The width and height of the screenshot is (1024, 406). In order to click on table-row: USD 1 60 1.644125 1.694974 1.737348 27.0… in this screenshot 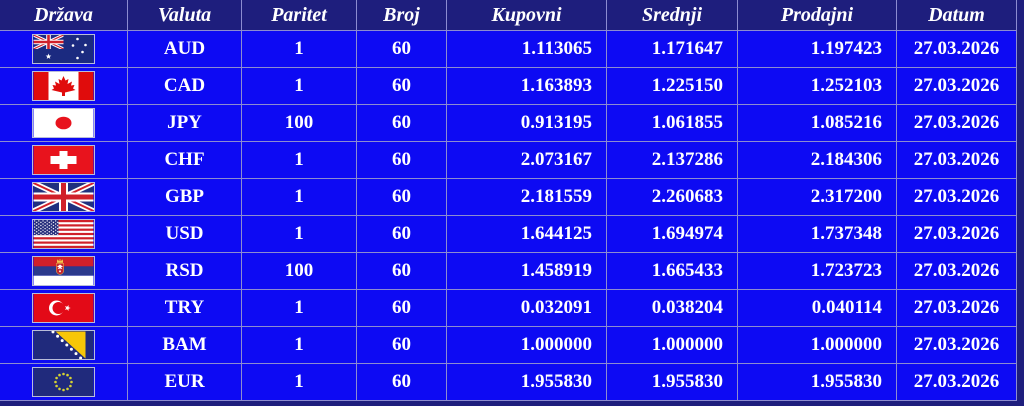, I will do `click(508, 234)`.